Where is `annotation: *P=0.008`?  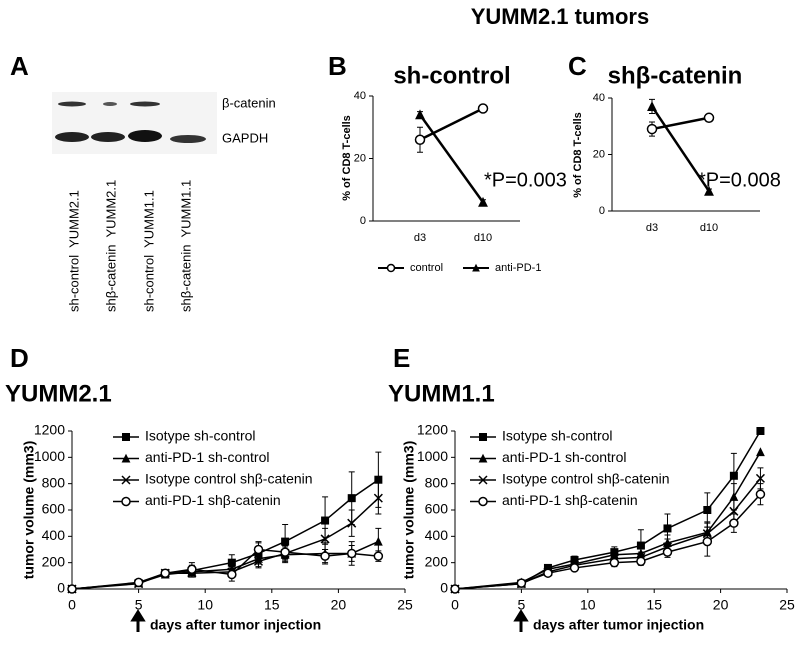
annotation: *P=0.008 is located at coordinates (739, 180).